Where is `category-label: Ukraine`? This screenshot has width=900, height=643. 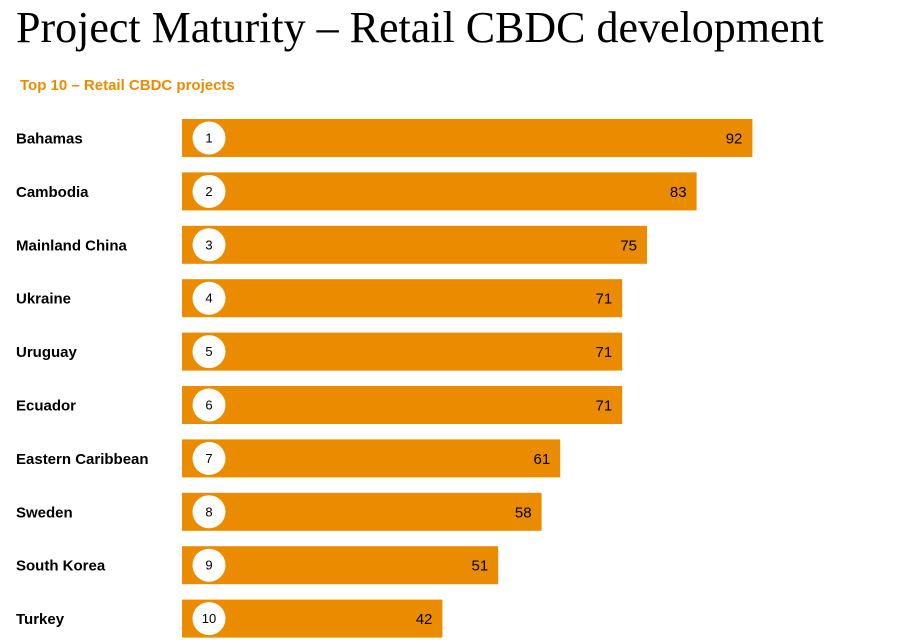
category-label: Ukraine is located at coordinates (43, 299).